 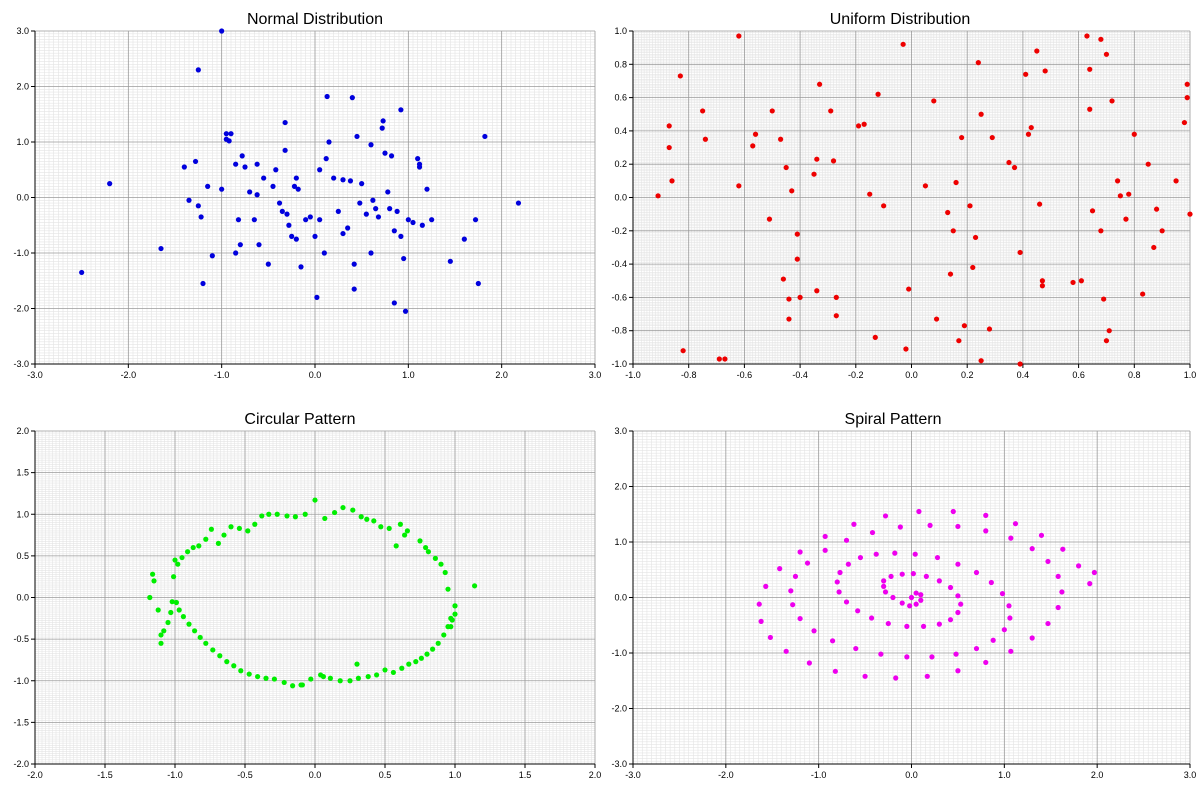 I want to click on x-tick-label: 0.8, so click(x=1134, y=375).